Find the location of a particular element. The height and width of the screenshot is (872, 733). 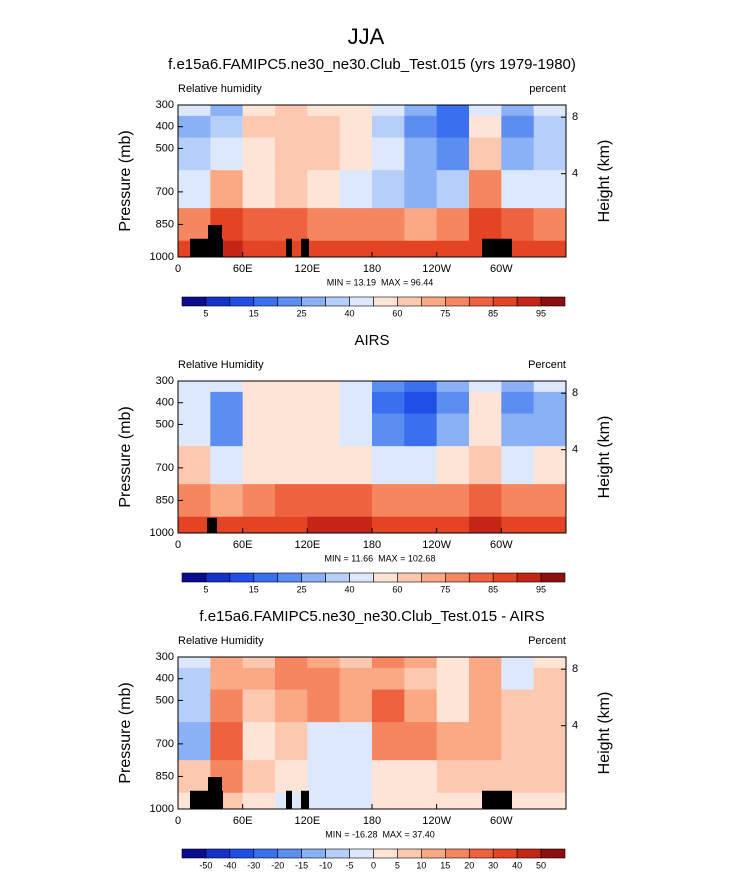

y-tick-label: 300 is located at coordinates (165, 105).